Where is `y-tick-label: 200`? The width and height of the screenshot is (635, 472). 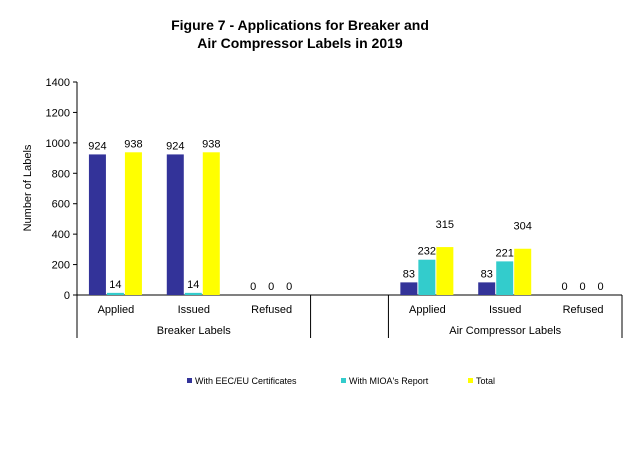
y-tick-label: 200 is located at coordinates (61, 266).